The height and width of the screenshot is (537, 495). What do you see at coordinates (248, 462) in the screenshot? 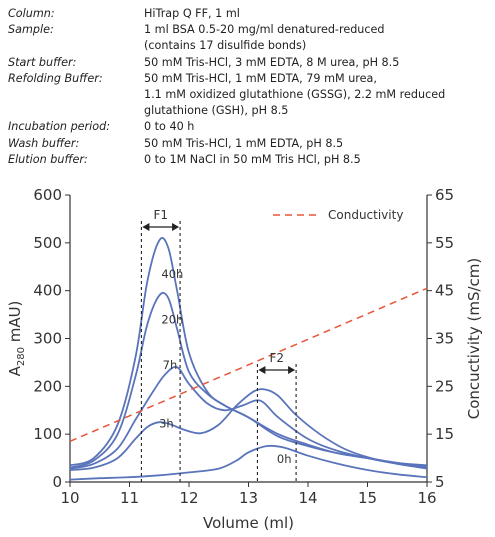
I see `trace-0h` at bounding box center [248, 462].